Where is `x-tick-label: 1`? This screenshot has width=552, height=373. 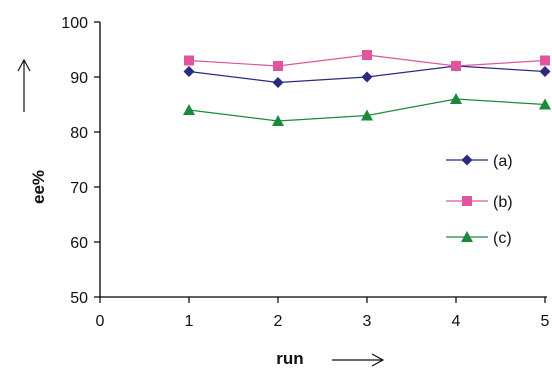 x-tick-label: 1 is located at coordinates (189, 321).